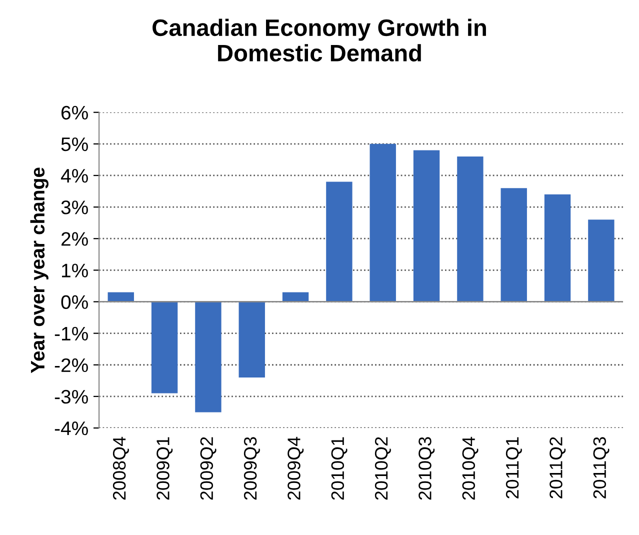 This screenshot has width=639, height=535. Describe the element at coordinates (75, 271) in the screenshot. I see `y-tick-label: 1%` at that location.